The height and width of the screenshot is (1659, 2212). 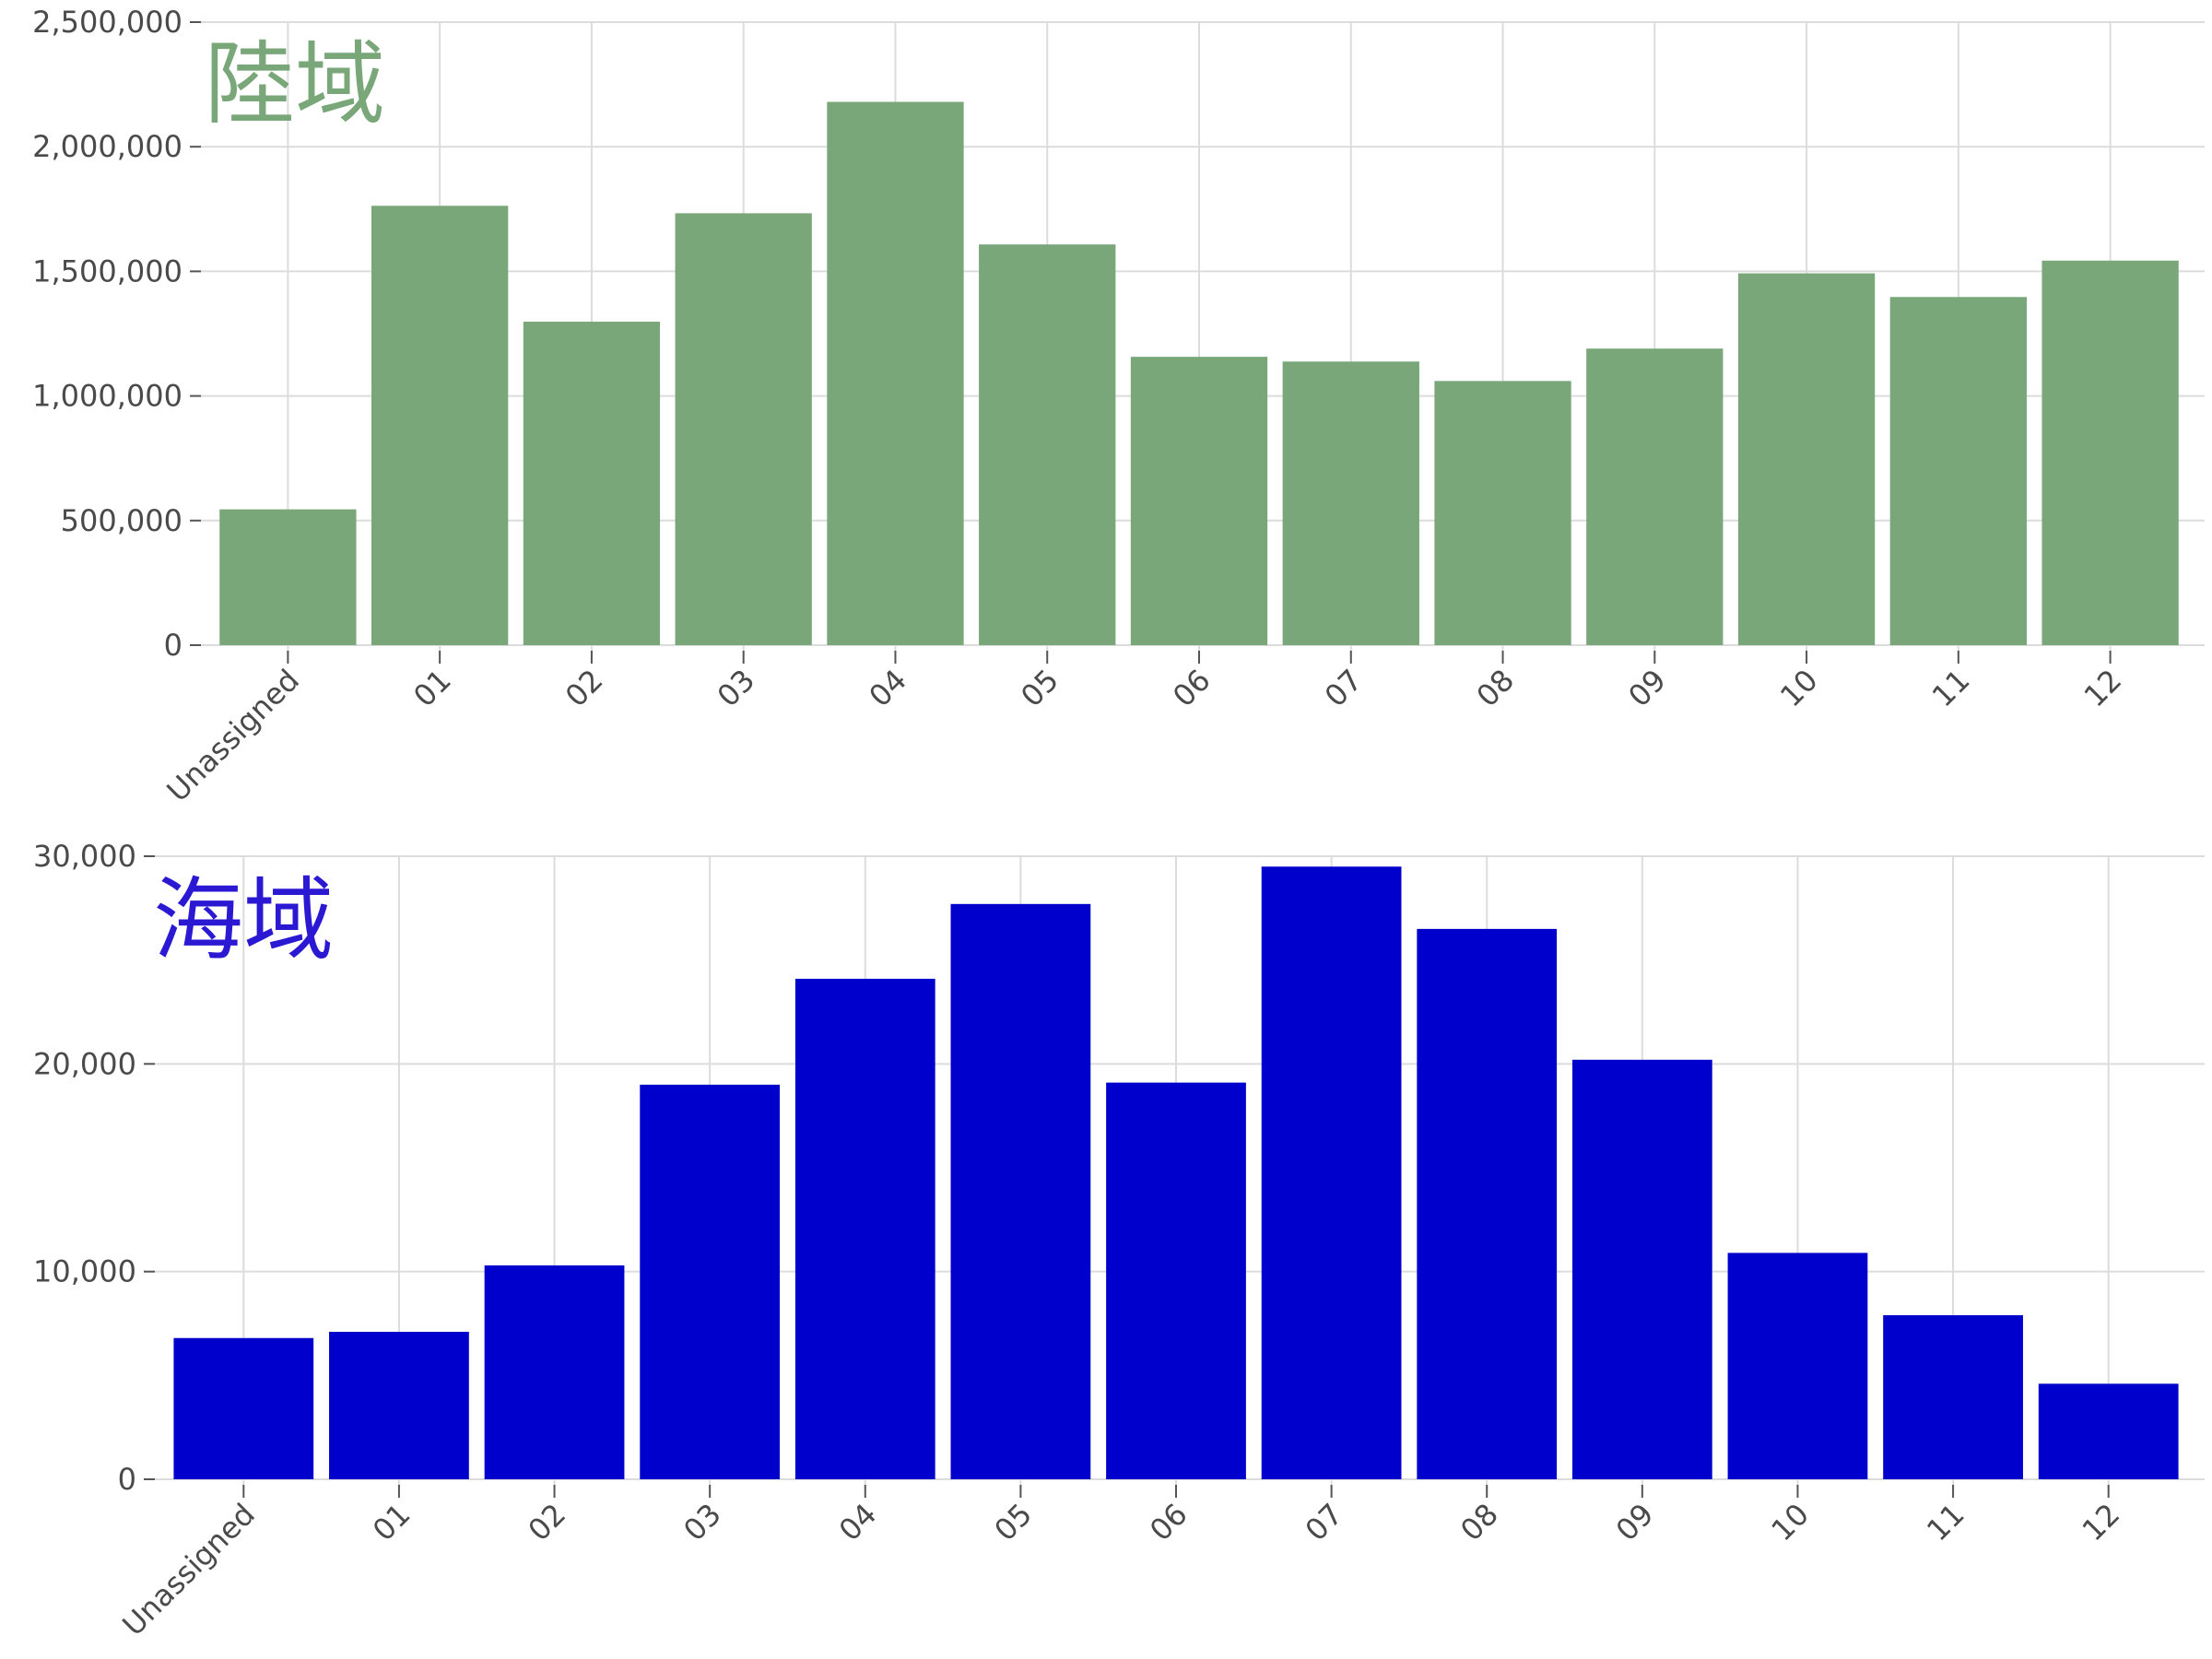 I want to click on chart-title-sea: 海域, so click(x=243, y=920).